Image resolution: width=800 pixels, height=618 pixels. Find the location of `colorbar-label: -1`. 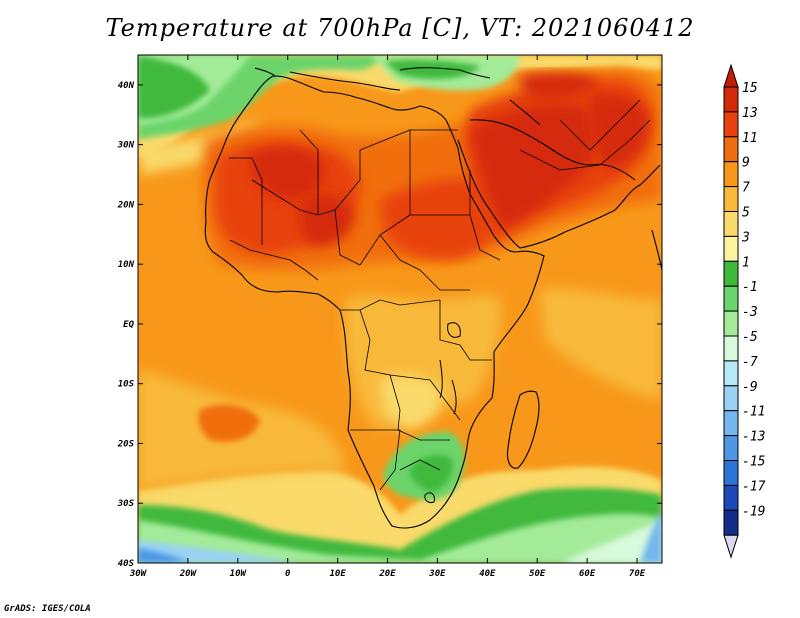

colorbar-label: -1 is located at coordinates (750, 287).